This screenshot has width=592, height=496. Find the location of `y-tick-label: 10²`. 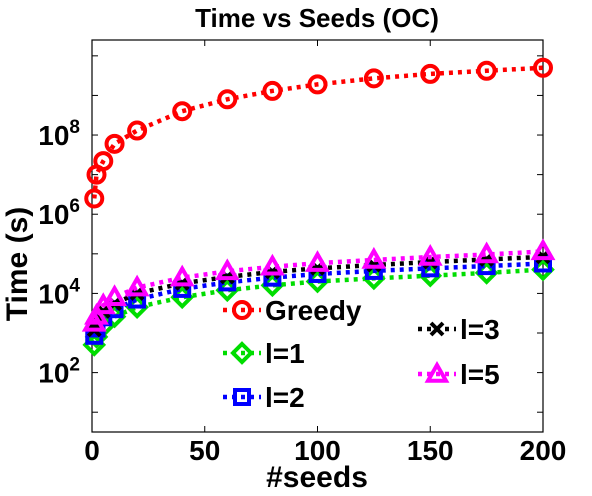

y-tick-label: 10² is located at coordinates (59, 372).